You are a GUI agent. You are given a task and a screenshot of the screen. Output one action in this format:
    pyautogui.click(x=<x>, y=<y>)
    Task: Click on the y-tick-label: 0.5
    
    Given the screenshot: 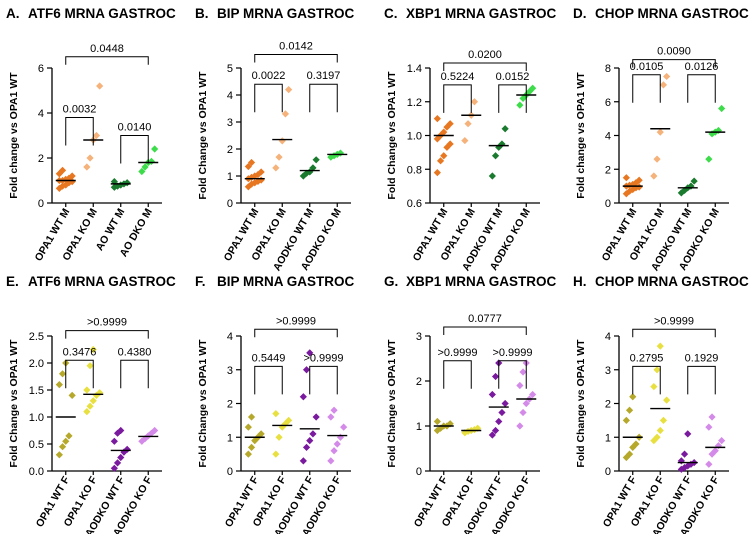 What is the action you would take?
    pyautogui.click(x=36, y=445)
    